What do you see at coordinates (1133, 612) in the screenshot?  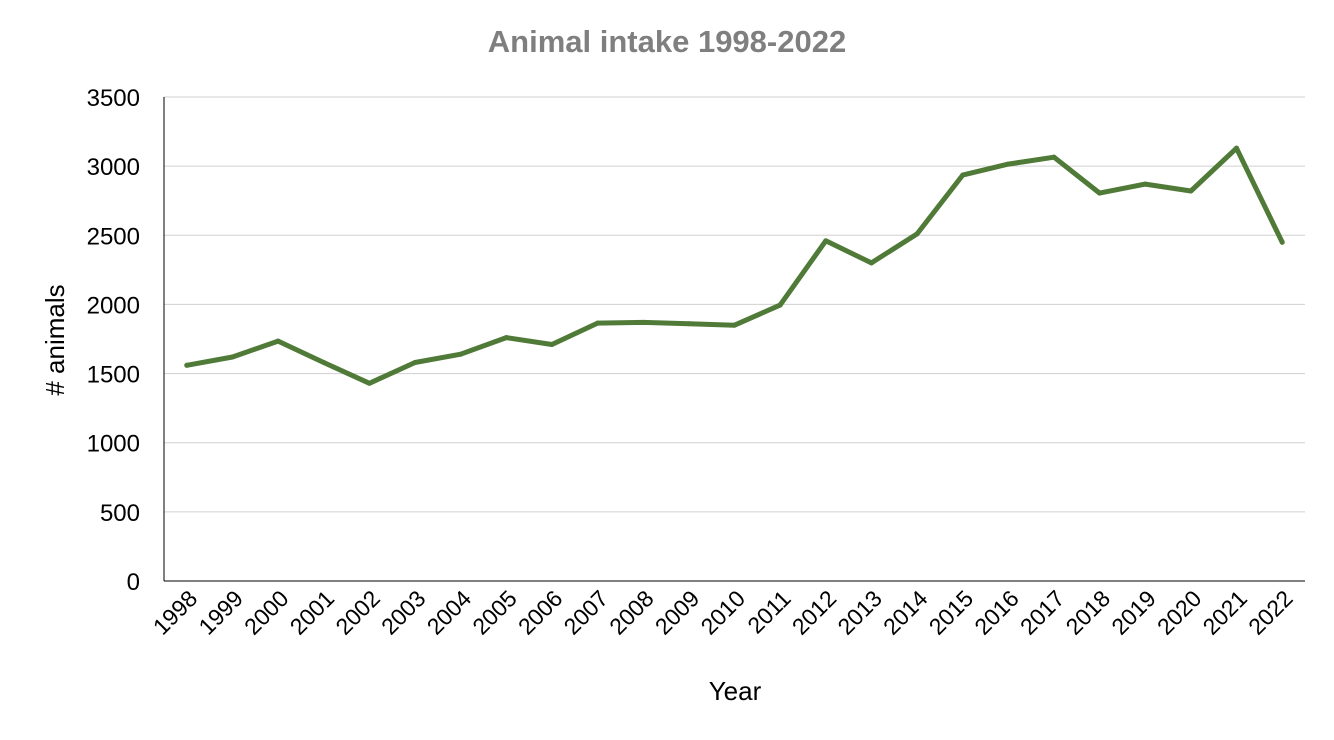 I see `x-tick-label: 2019` at bounding box center [1133, 612].